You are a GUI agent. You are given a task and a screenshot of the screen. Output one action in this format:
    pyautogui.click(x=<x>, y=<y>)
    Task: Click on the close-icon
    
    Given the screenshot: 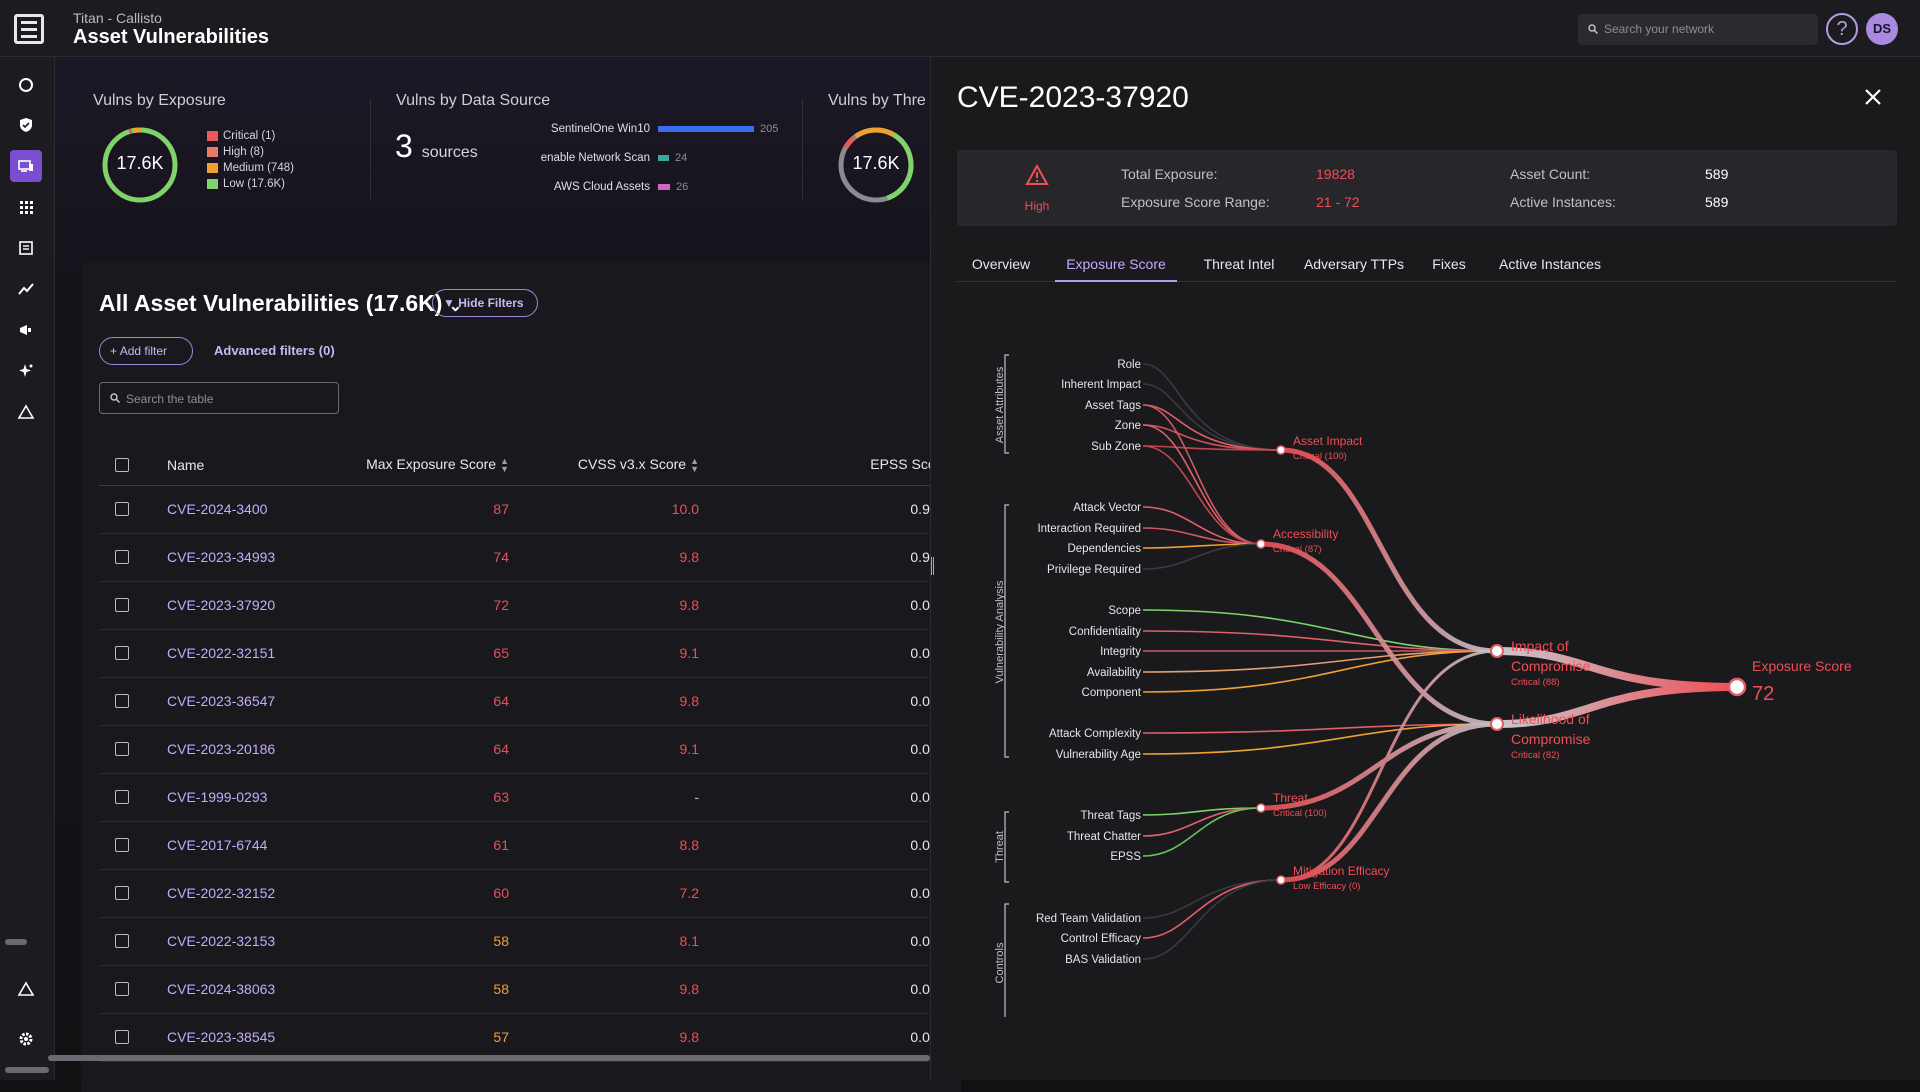 What is the action you would take?
    pyautogui.click(x=1873, y=97)
    